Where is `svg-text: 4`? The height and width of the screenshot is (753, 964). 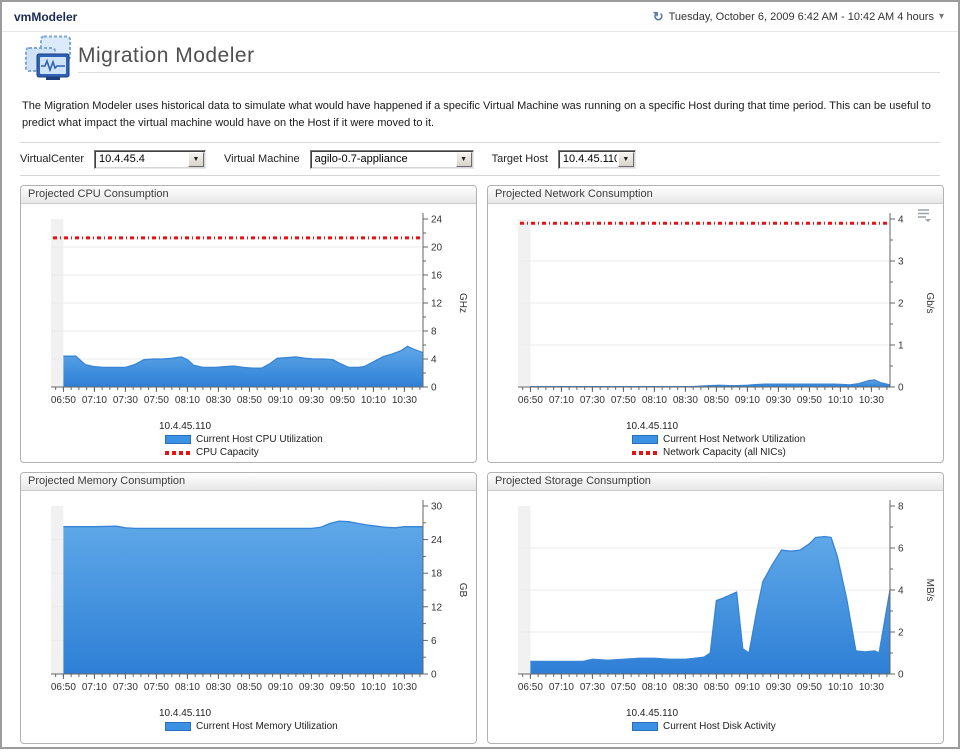 svg-text: 4 is located at coordinates (901, 591).